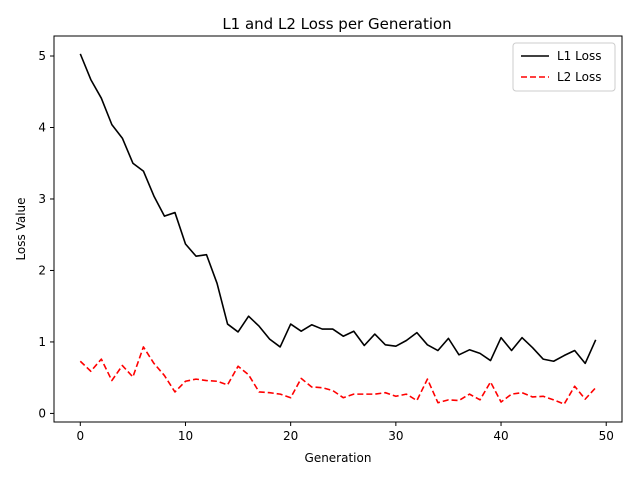 This screenshot has width=640, height=480. Describe the element at coordinates (336, 24) in the screenshot. I see `chart-title: L1 and L2 Loss per Generation` at that location.